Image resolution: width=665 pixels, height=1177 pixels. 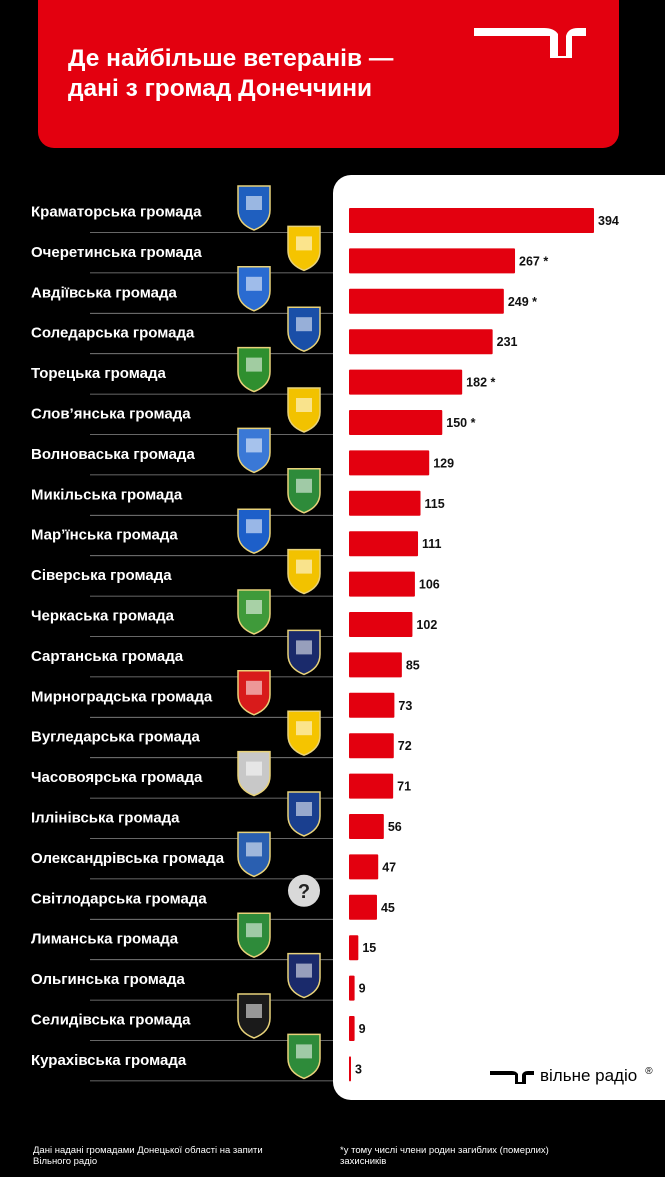 What do you see at coordinates (426, 625) in the screenshot?
I see `value-label: 102` at bounding box center [426, 625].